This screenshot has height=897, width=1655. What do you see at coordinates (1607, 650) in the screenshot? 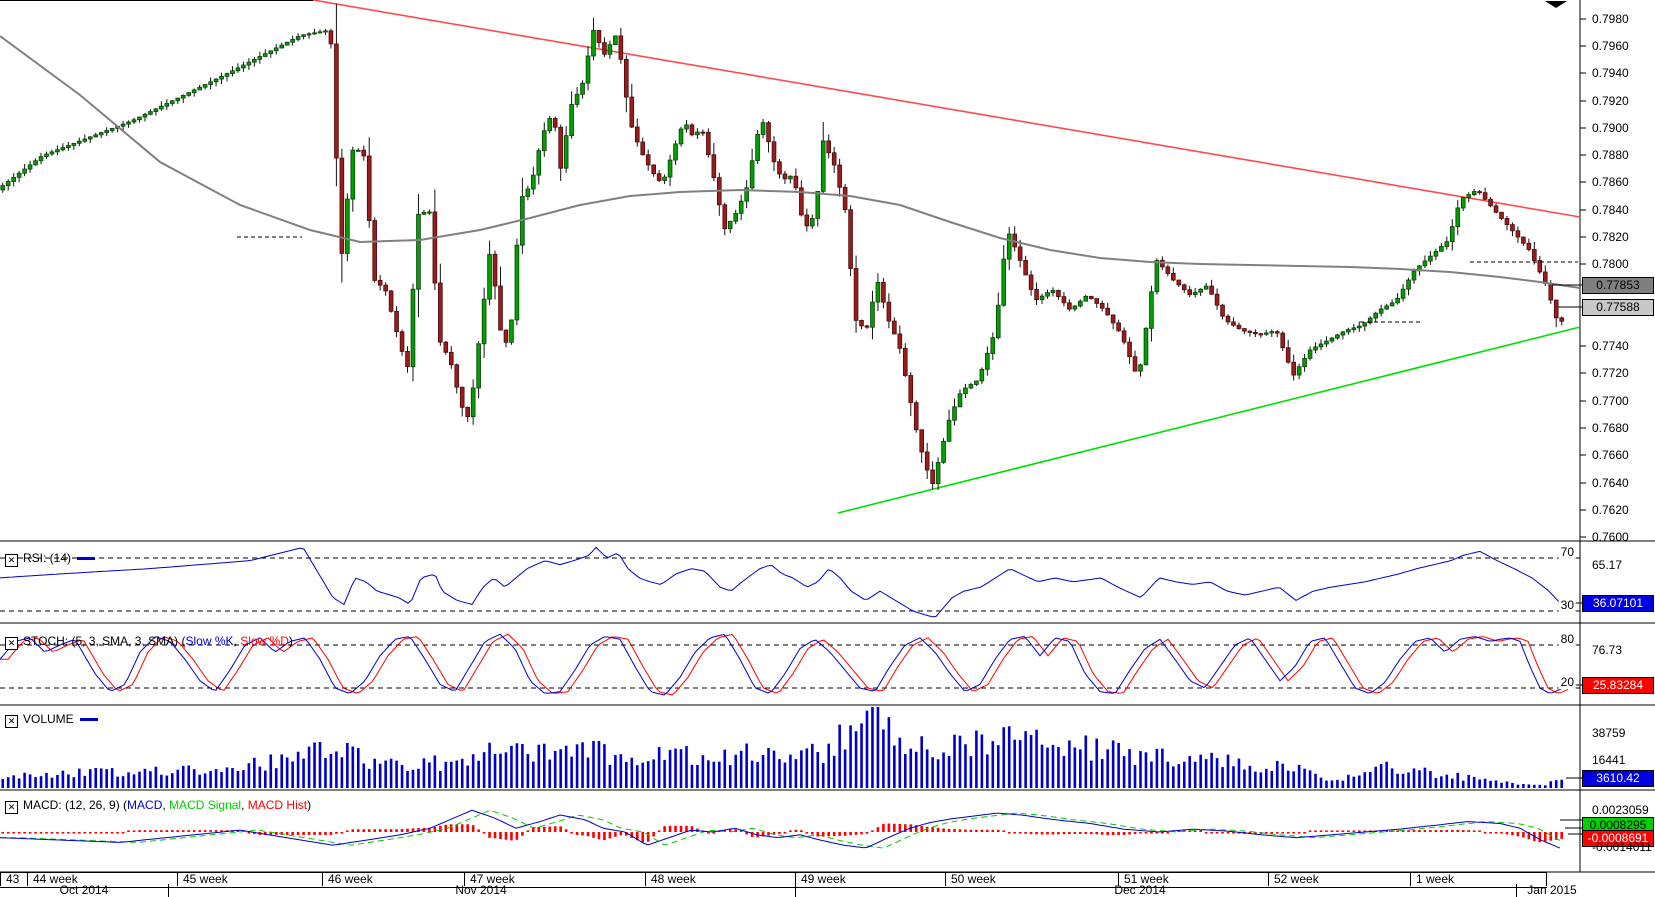
I see `stoch-axis-label: 76.73` at bounding box center [1607, 650].